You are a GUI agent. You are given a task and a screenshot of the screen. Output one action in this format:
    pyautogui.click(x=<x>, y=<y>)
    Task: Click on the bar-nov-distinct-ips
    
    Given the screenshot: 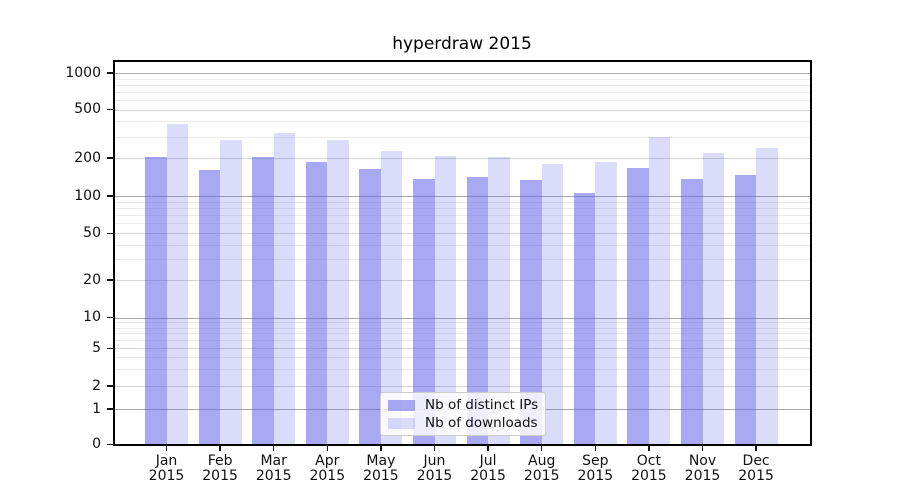 What is the action you would take?
    pyautogui.click(x=692, y=311)
    